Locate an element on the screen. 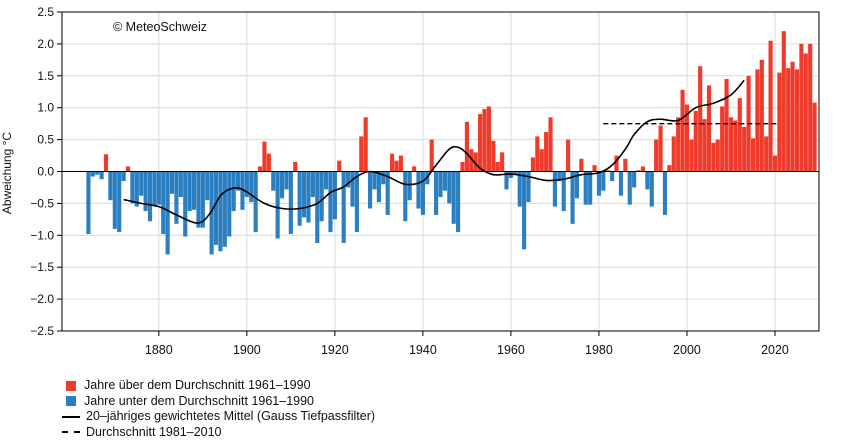  y-axis-label: Abweichung °C is located at coordinates (7, 173).